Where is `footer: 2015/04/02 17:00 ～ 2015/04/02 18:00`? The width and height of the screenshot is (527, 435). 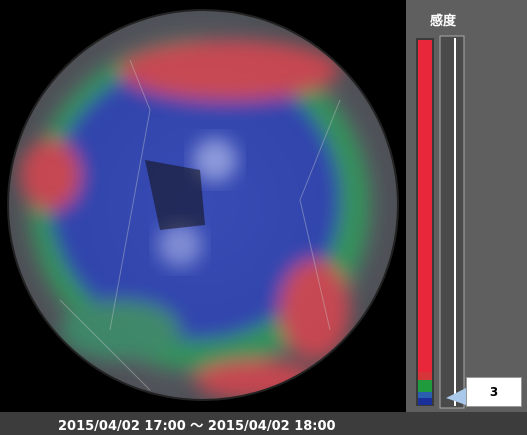
footer: 2015/04/02 17:00 ～ 2015/04/02 18:00 is located at coordinates (263, 423).